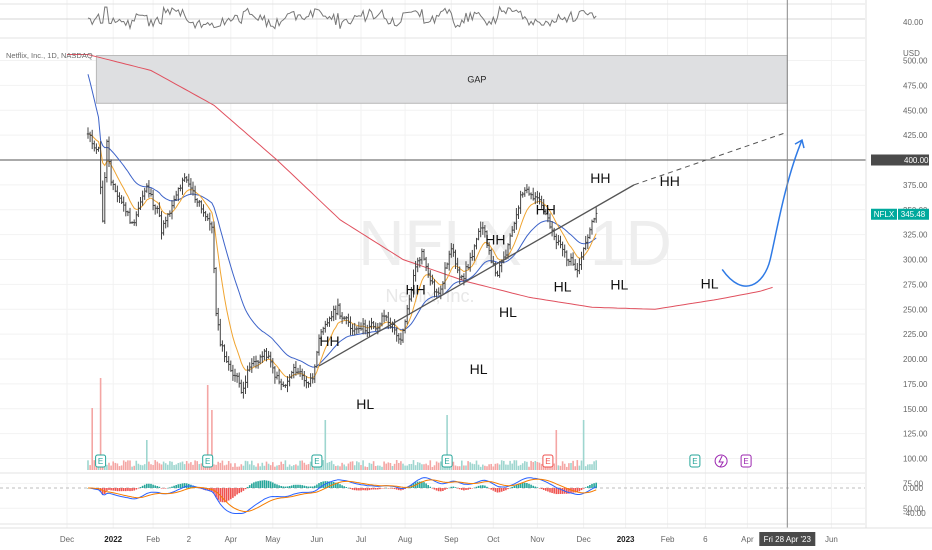 This screenshot has height=550, width=932. I want to click on price-tick: 125.00, so click(915, 434).